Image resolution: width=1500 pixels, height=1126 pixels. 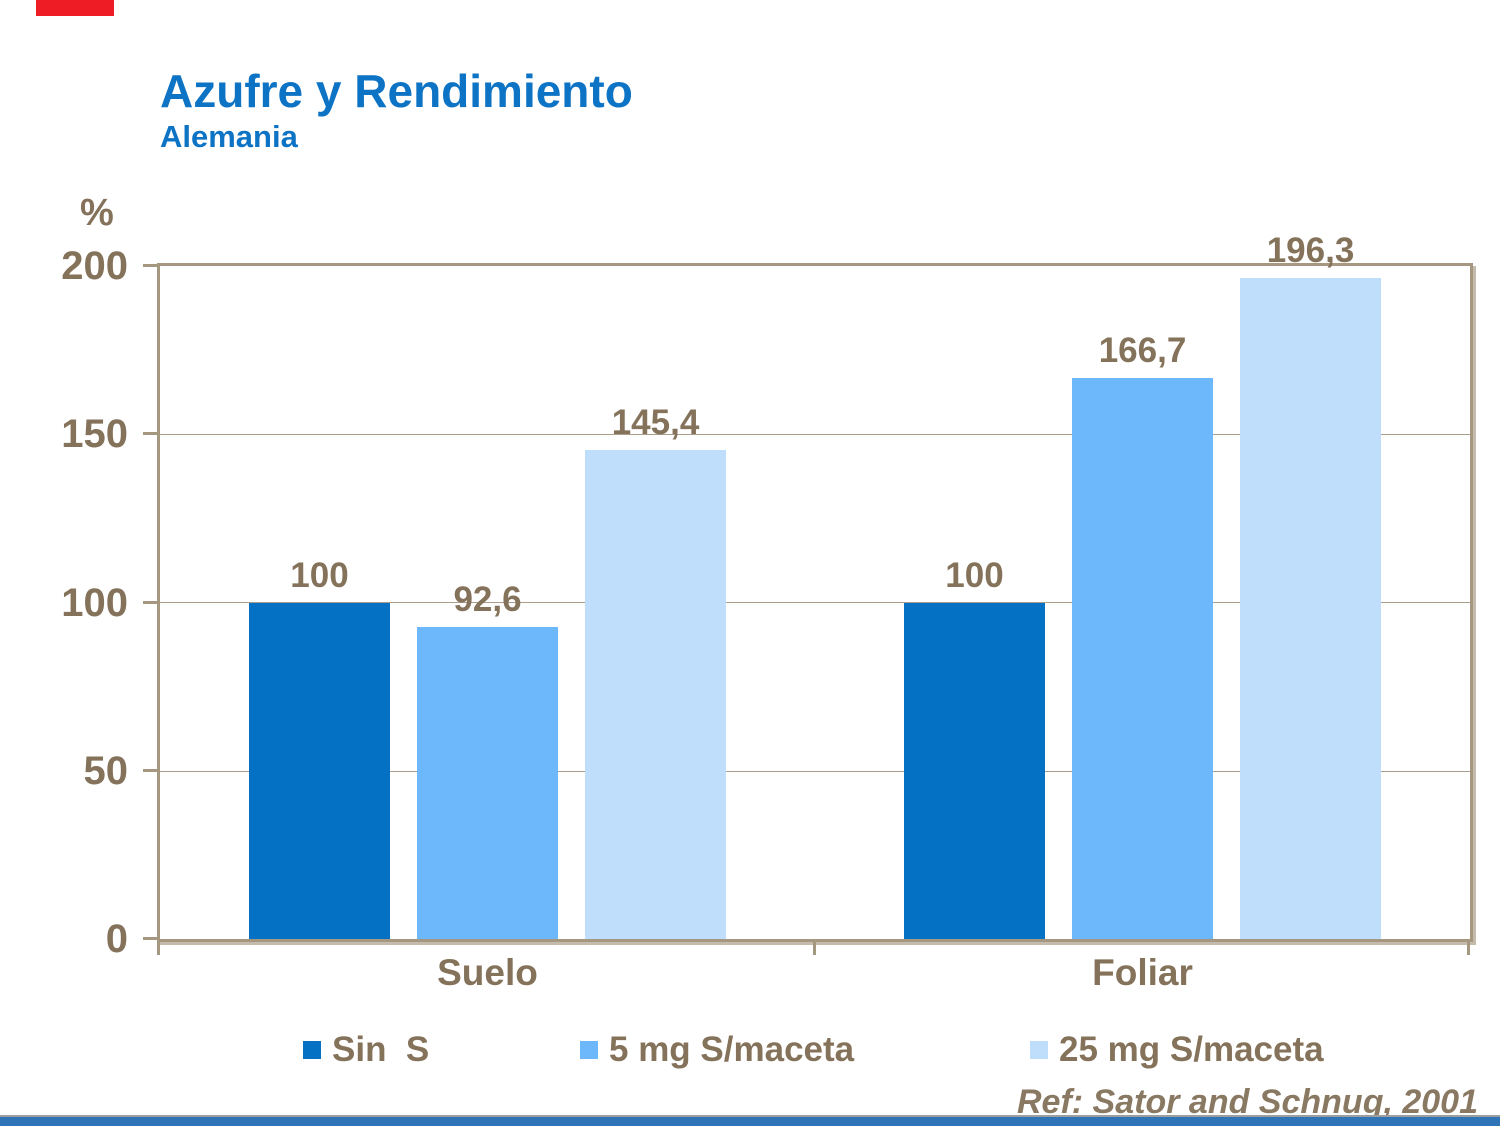 I want to click on bar-foliar-25mg: 196,3, so click(x=1310, y=585).